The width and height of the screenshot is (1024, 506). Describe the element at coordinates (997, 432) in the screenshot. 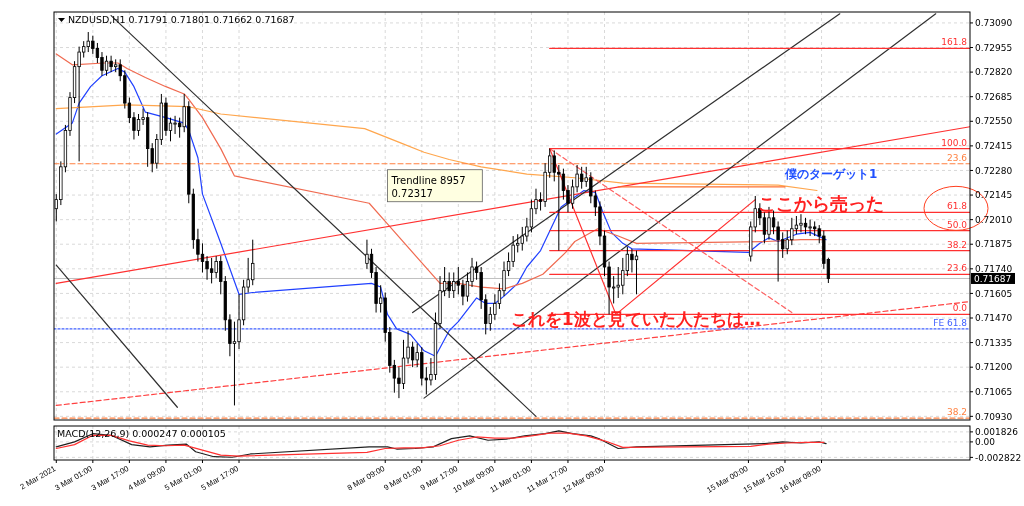

I see `y-tick-label: 0.001826` at that location.